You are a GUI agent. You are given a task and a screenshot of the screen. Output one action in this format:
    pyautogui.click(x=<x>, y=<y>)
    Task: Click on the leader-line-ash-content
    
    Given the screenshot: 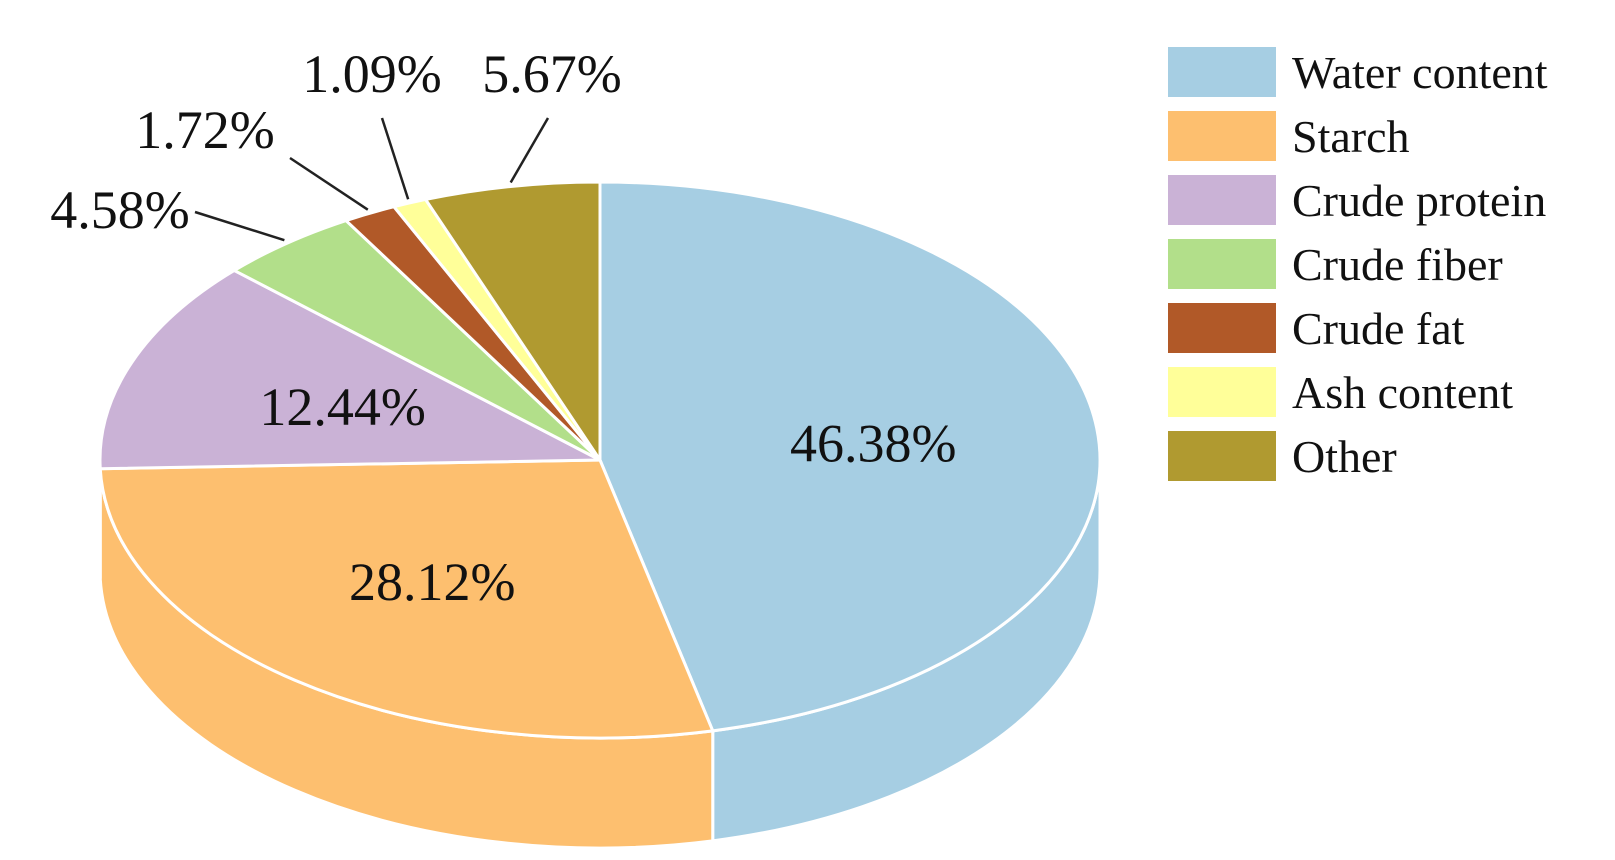 What is the action you would take?
    pyautogui.click(x=395, y=158)
    